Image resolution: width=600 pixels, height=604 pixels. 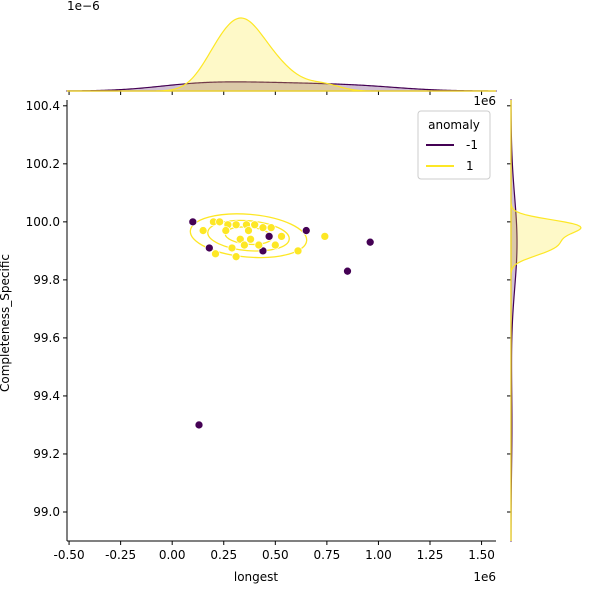 I want to click on y-axis-label: Completeness_Specific, so click(x=6, y=323).